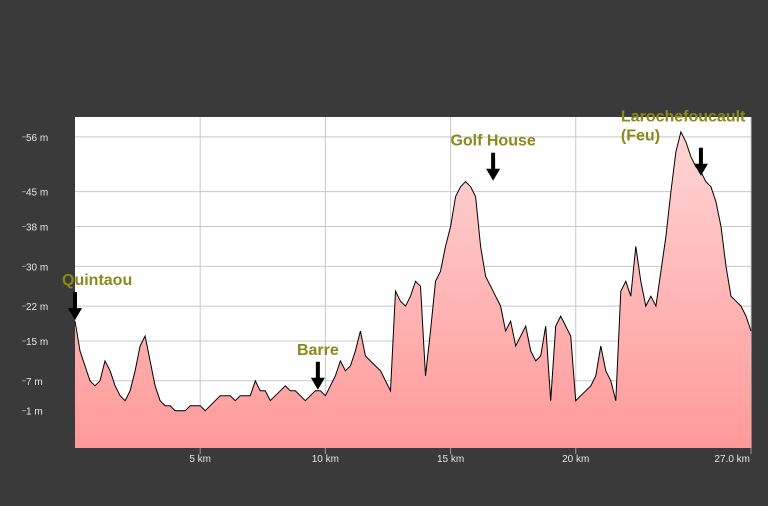 Image resolution: width=768 pixels, height=506 pixels. Describe the element at coordinates (325, 459) in the screenshot. I see `x-tick-label: 10 km` at that location.